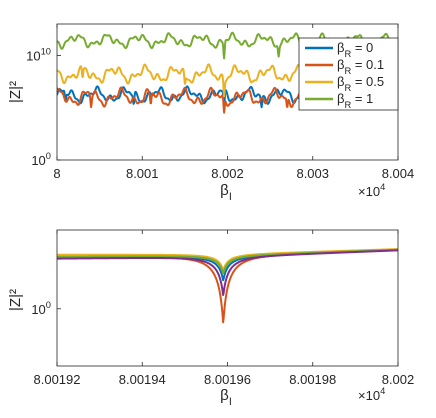 The image size is (436, 418). What do you see at coordinates (38, 54) in the screenshot?
I see `y-tick-label: 1010` at bounding box center [38, 54].